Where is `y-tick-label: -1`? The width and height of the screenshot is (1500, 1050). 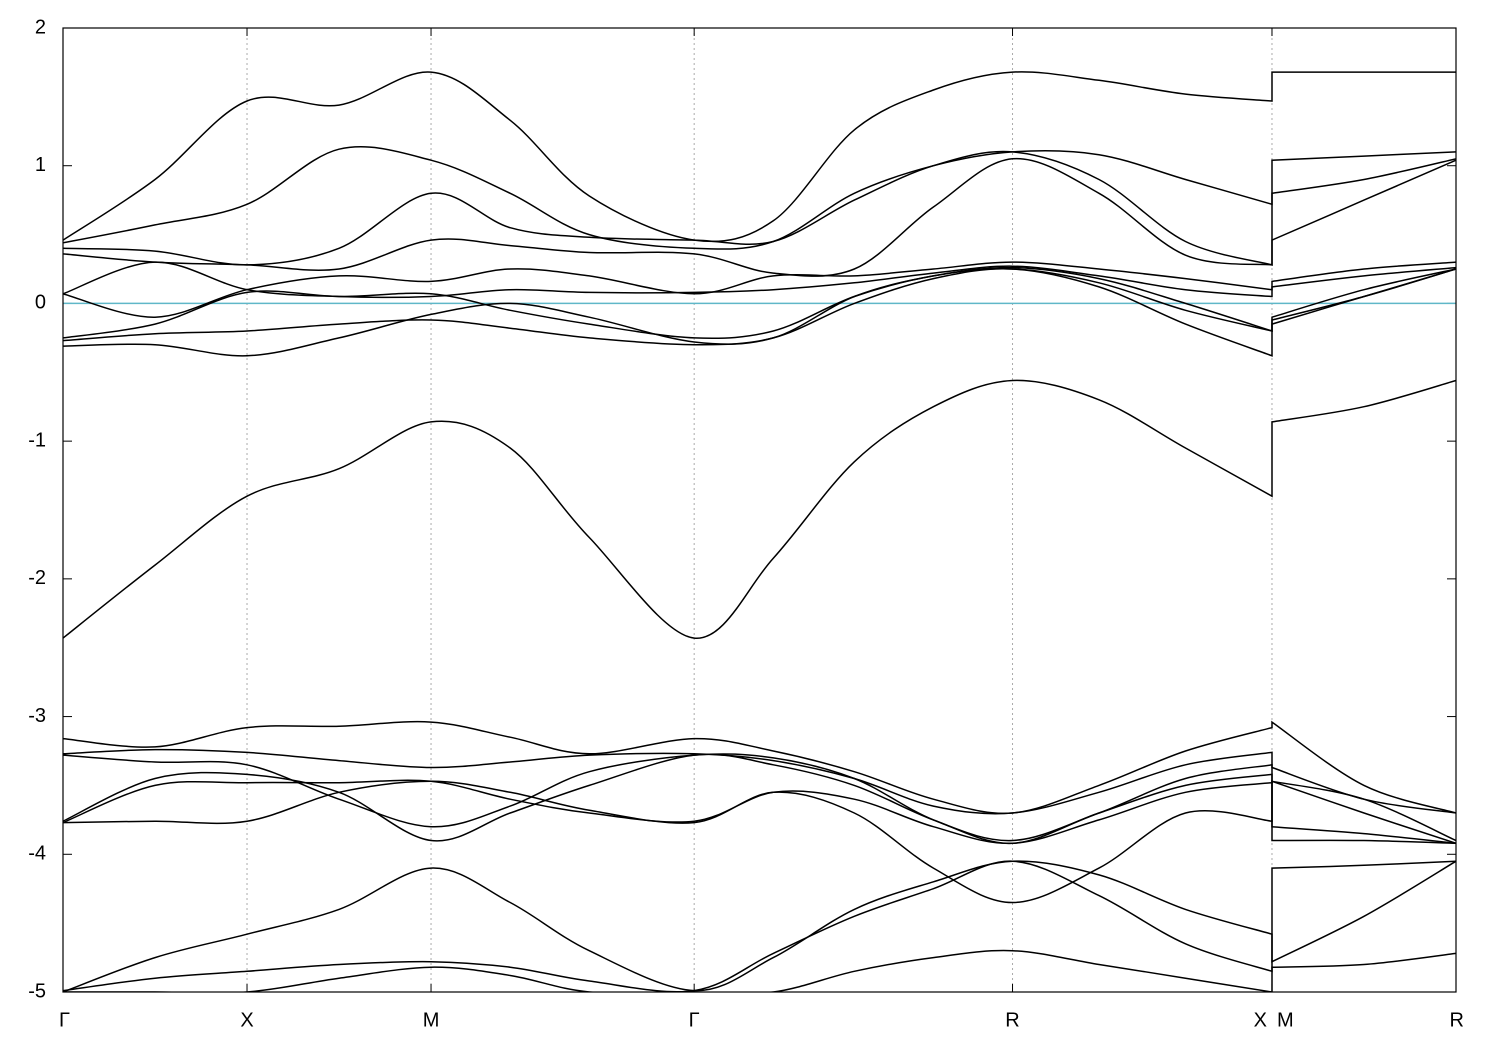 y-tick-label: -1 is located at coordinates (37, 440).